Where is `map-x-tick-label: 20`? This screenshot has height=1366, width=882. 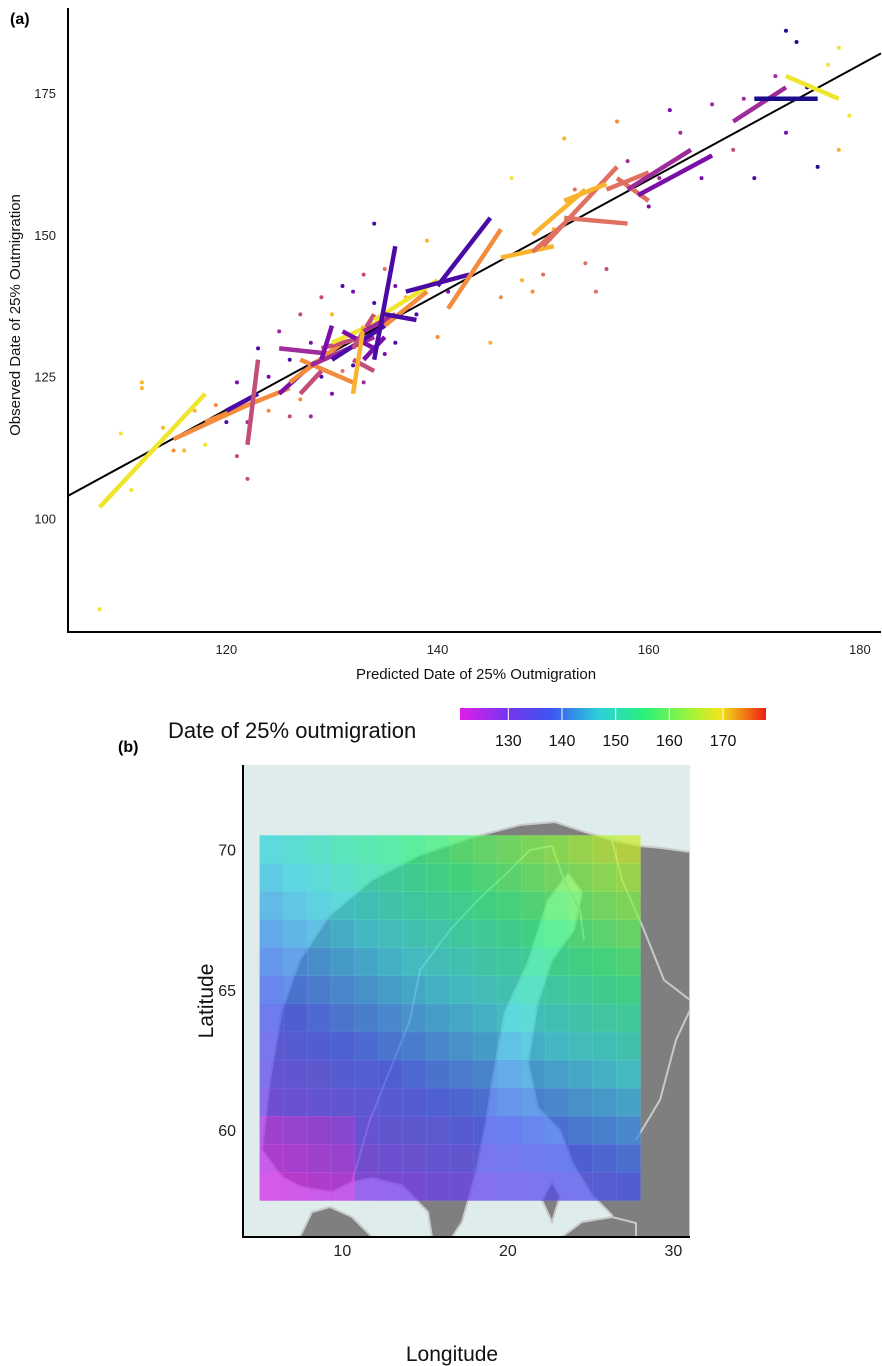 map-x-tick-label: 20 is located at coordinates (508, 1251).